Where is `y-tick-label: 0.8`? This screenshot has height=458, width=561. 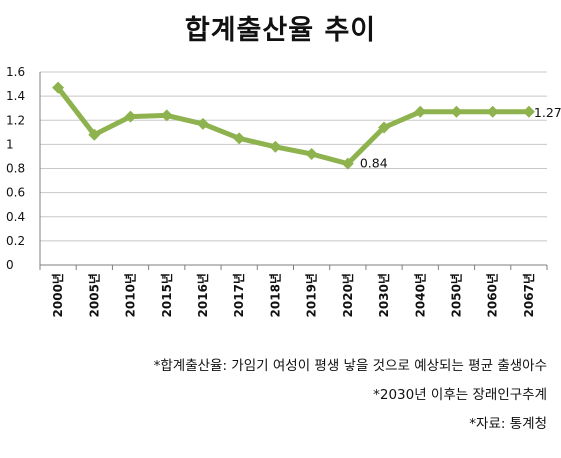
y-tick-label: 0.8 is located at coordinates (15, 169).